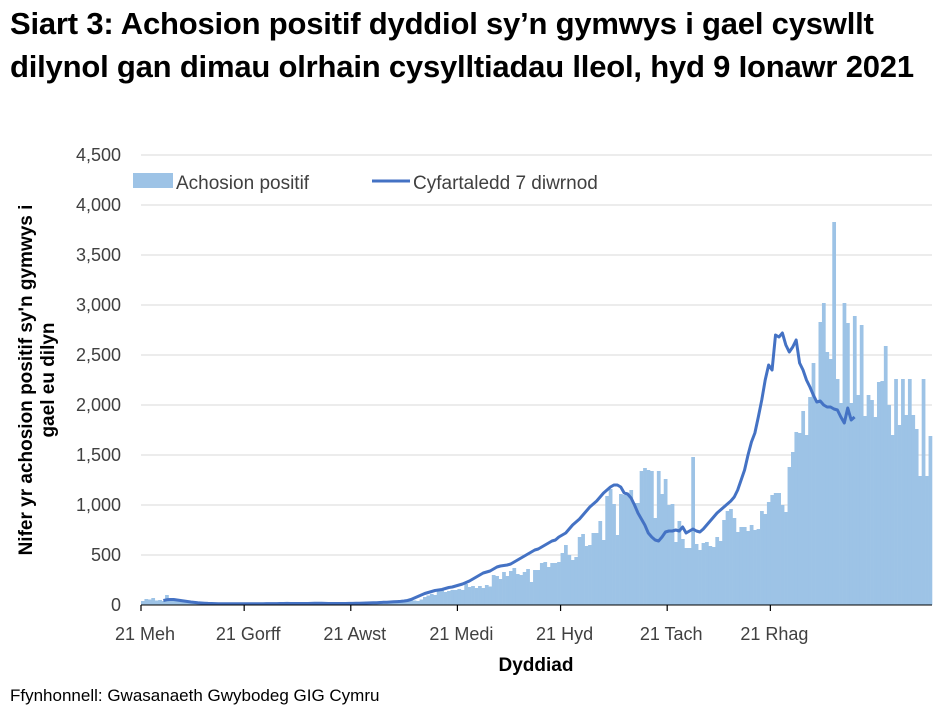 The height and width of the screenshot is (719, 949). What do you see at coordinates (98, 505) in the screenshot?
I see `y-tick-label: 1,000` at bounding box center [98, 505].